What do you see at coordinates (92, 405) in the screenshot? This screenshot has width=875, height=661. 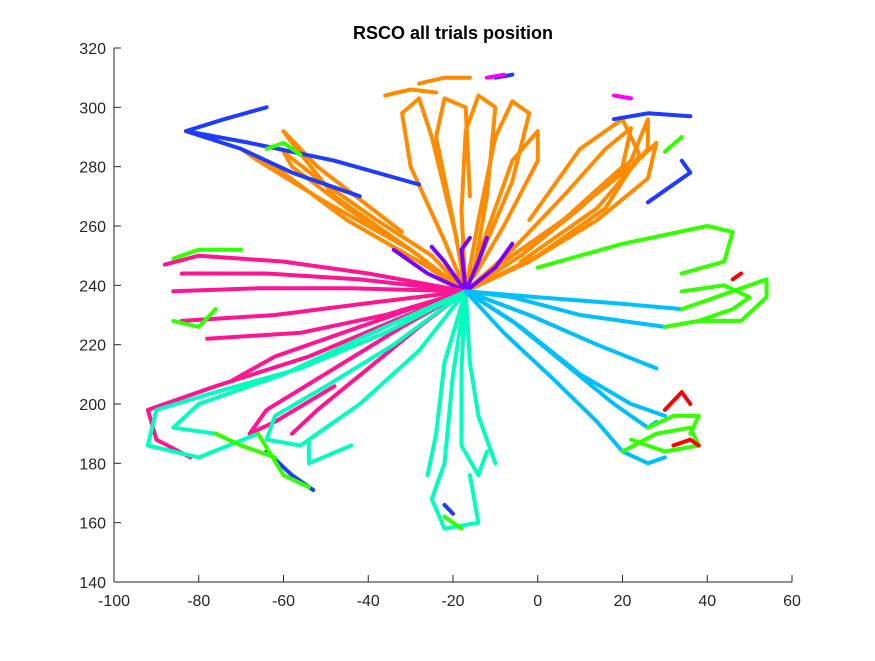 I see `y-tick-label: 200` at bounding box center [92, 405].